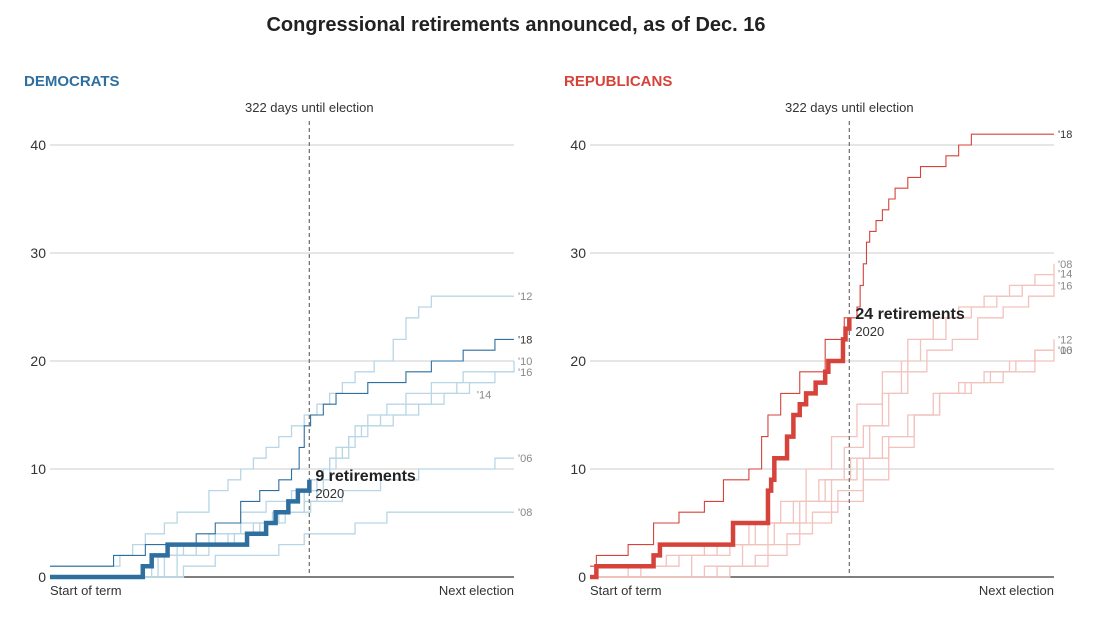  Describe the element at coordinates (721, 448) in the screenshot. I see `rep-current-series-line` at that location.